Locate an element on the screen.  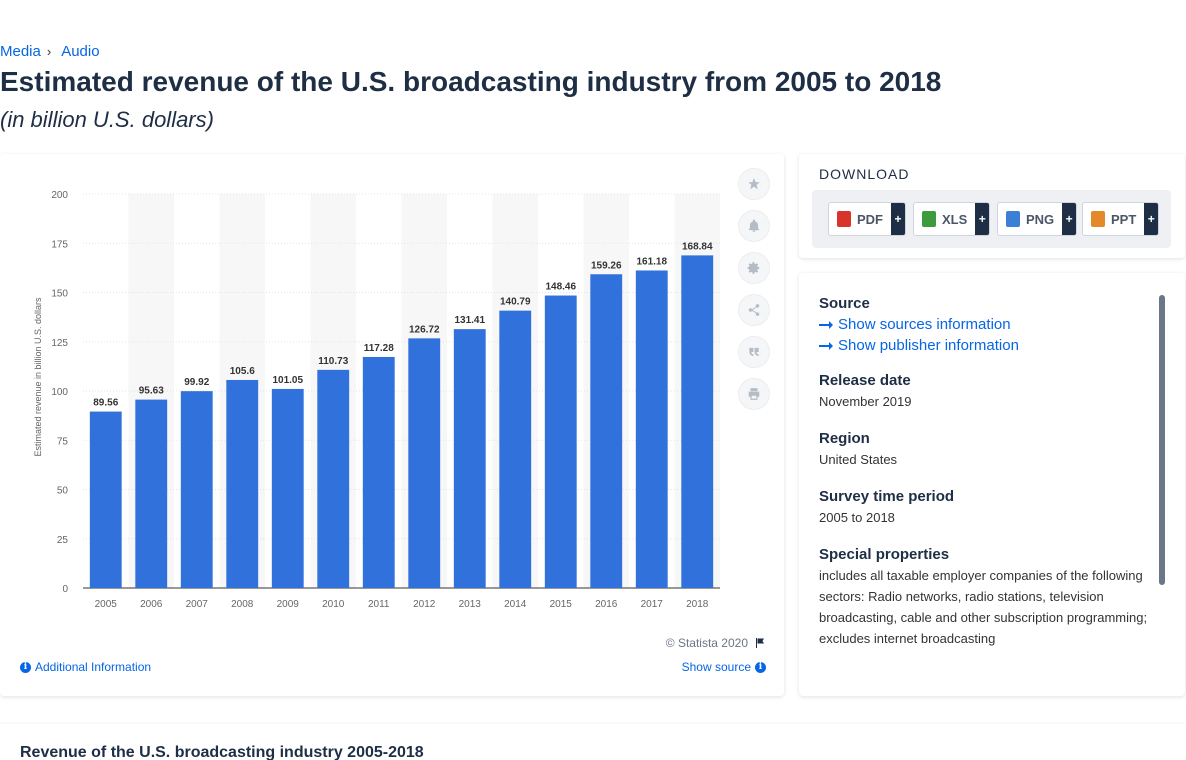
show-source-label: Show source is located at coordinates (716, 667).